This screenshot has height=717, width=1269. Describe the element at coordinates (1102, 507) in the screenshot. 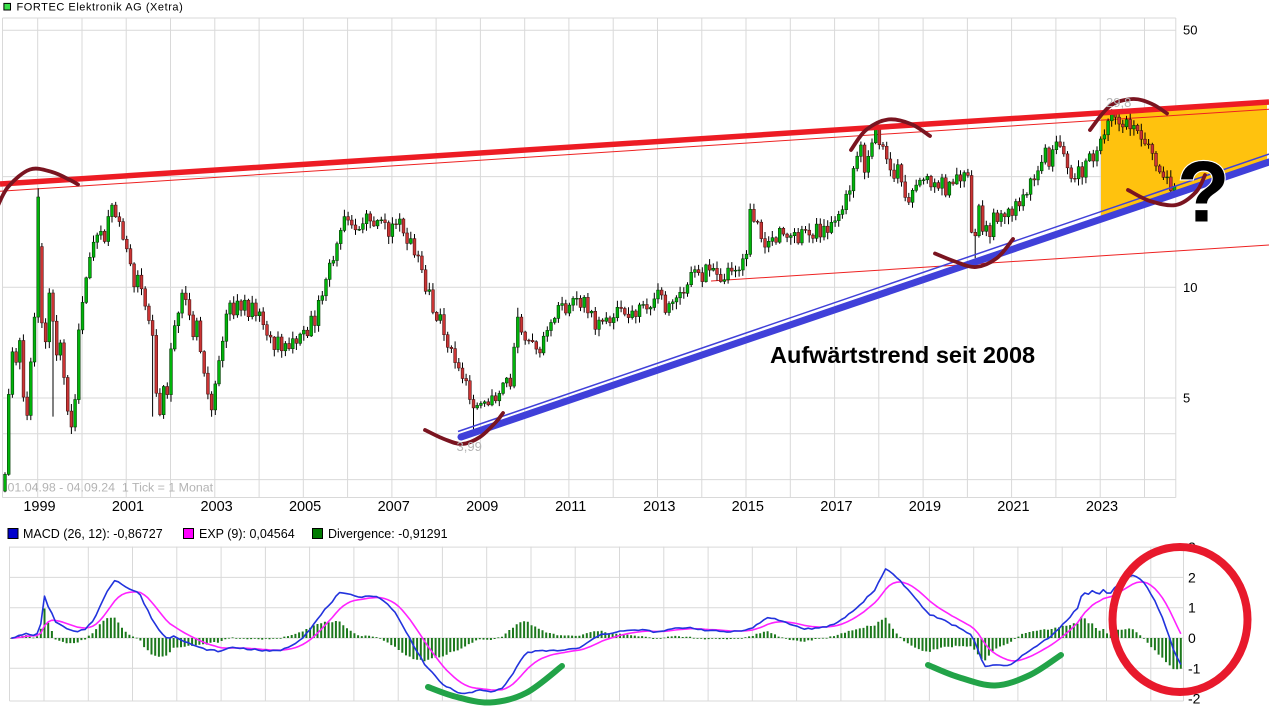

I see `svg-text: 2023` at that location.